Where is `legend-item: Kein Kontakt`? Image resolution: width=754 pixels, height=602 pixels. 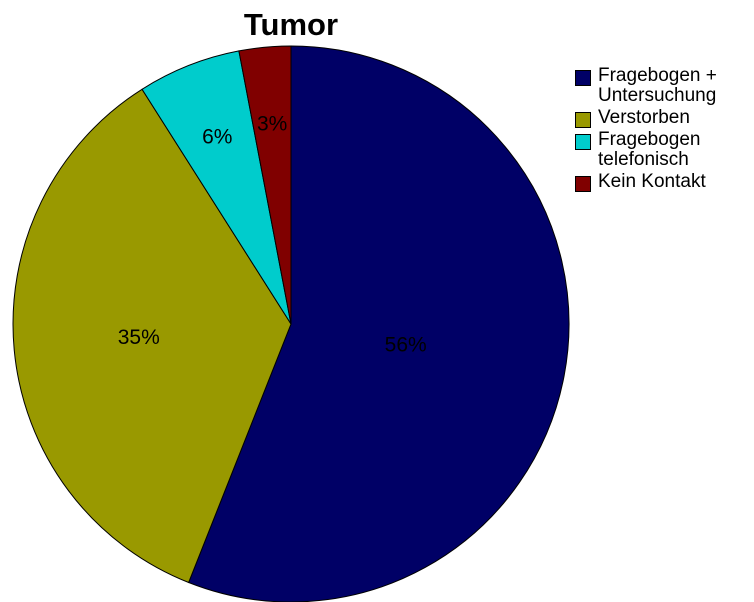
legend-item: Kein Kontakt is located at coordinates (660, 182).